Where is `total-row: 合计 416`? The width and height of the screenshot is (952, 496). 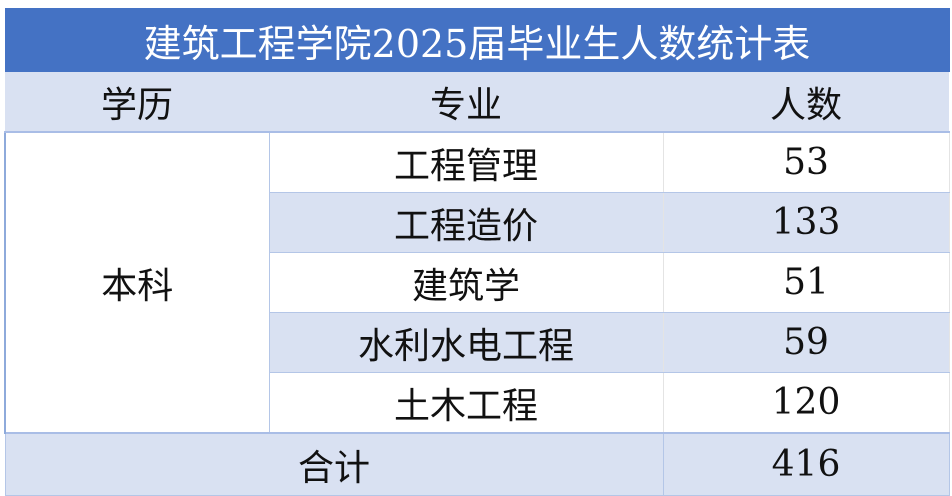
total-row: 合计 416 is located at coordinates (477, 464).